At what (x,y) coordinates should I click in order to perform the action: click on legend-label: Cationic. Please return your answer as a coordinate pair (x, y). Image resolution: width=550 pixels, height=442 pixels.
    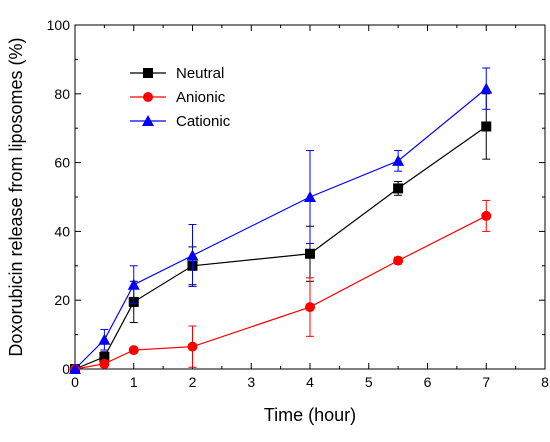
    Looking at the image, I should click on (203, 121).